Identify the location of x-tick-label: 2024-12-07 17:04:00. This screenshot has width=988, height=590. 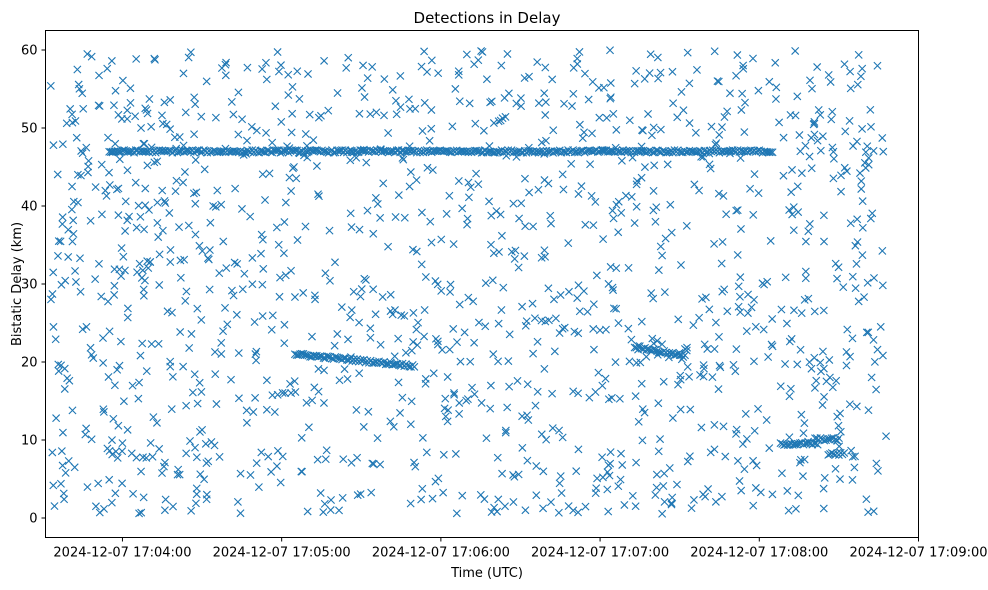
(122, 553).